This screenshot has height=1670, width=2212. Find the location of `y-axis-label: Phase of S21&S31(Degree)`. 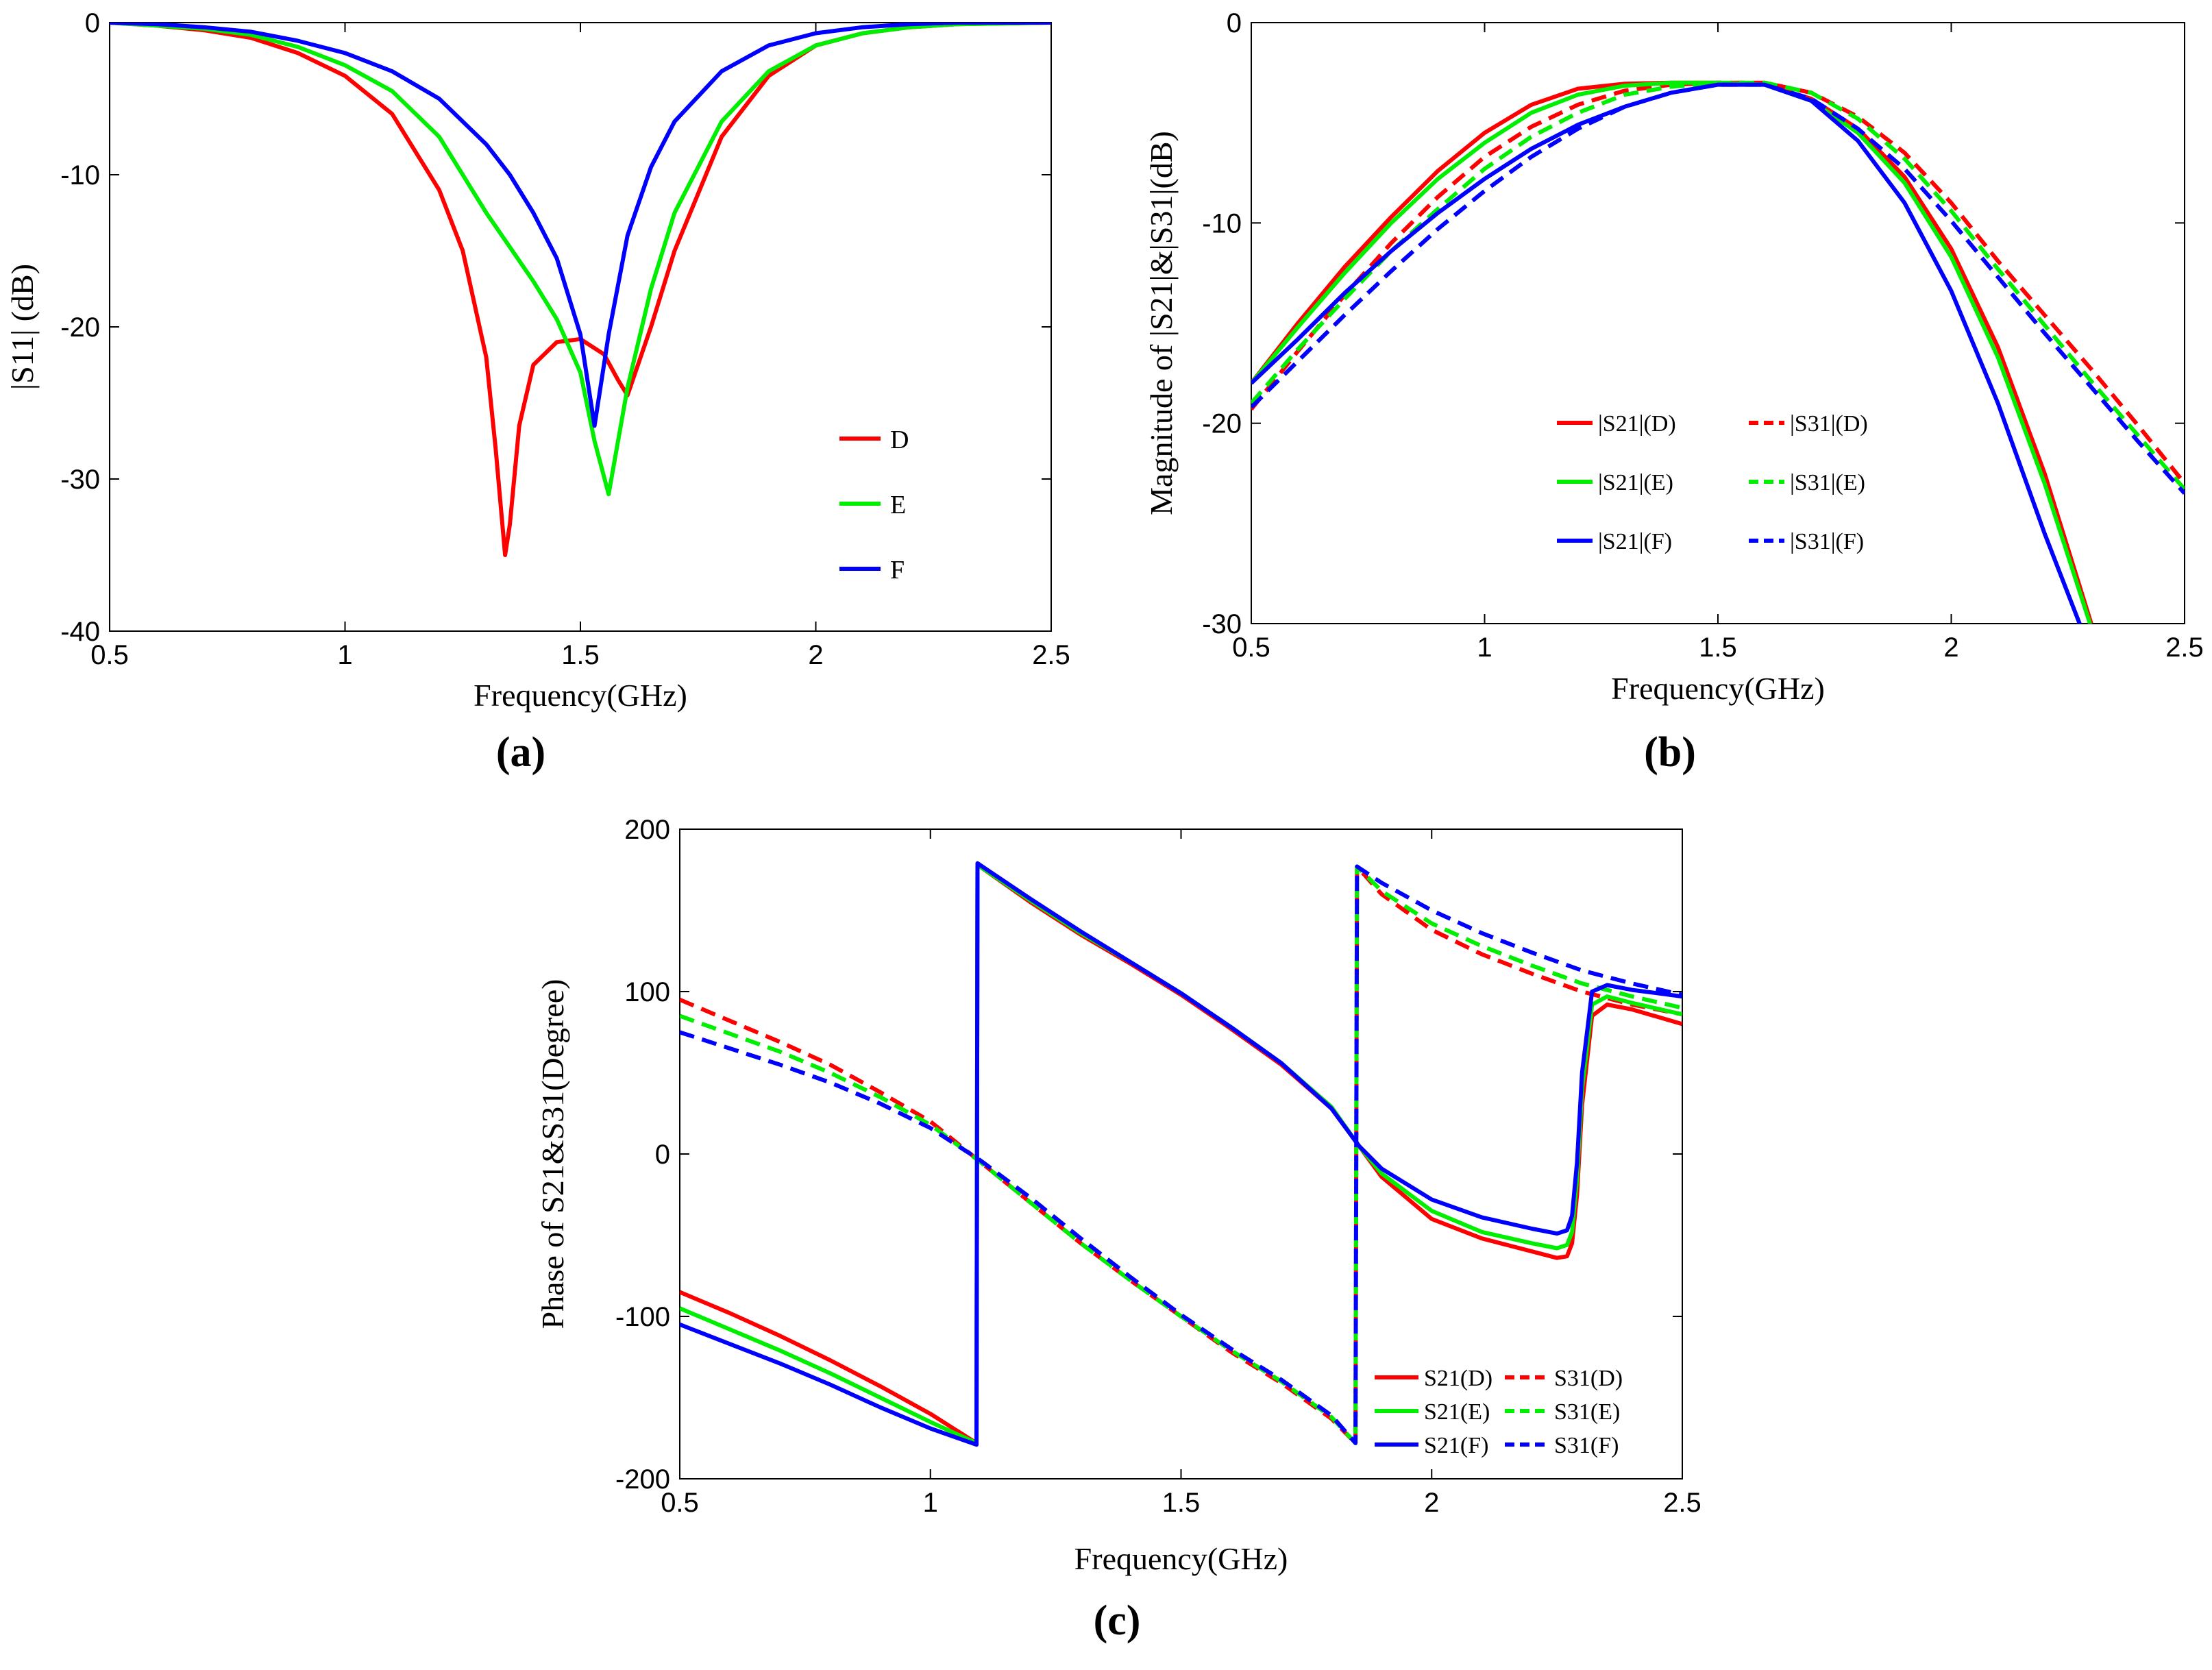

y-axis-label: Phase of S21&S31(Degree) is located at coordinates (553, 1154).